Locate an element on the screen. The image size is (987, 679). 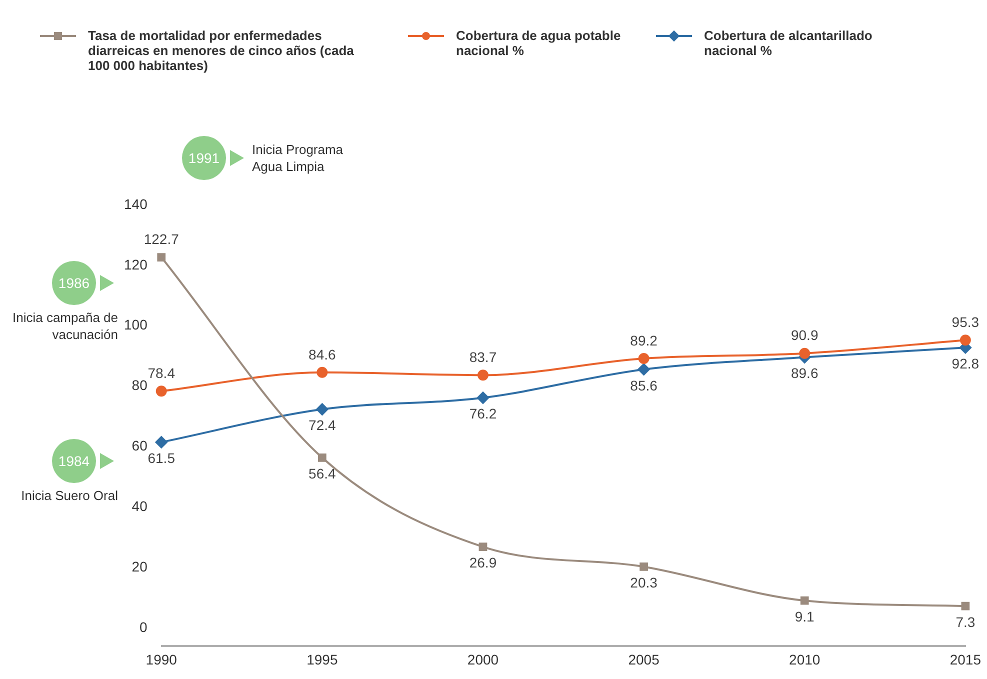
data-label: 61.5 is located at coordinates (162, 458).